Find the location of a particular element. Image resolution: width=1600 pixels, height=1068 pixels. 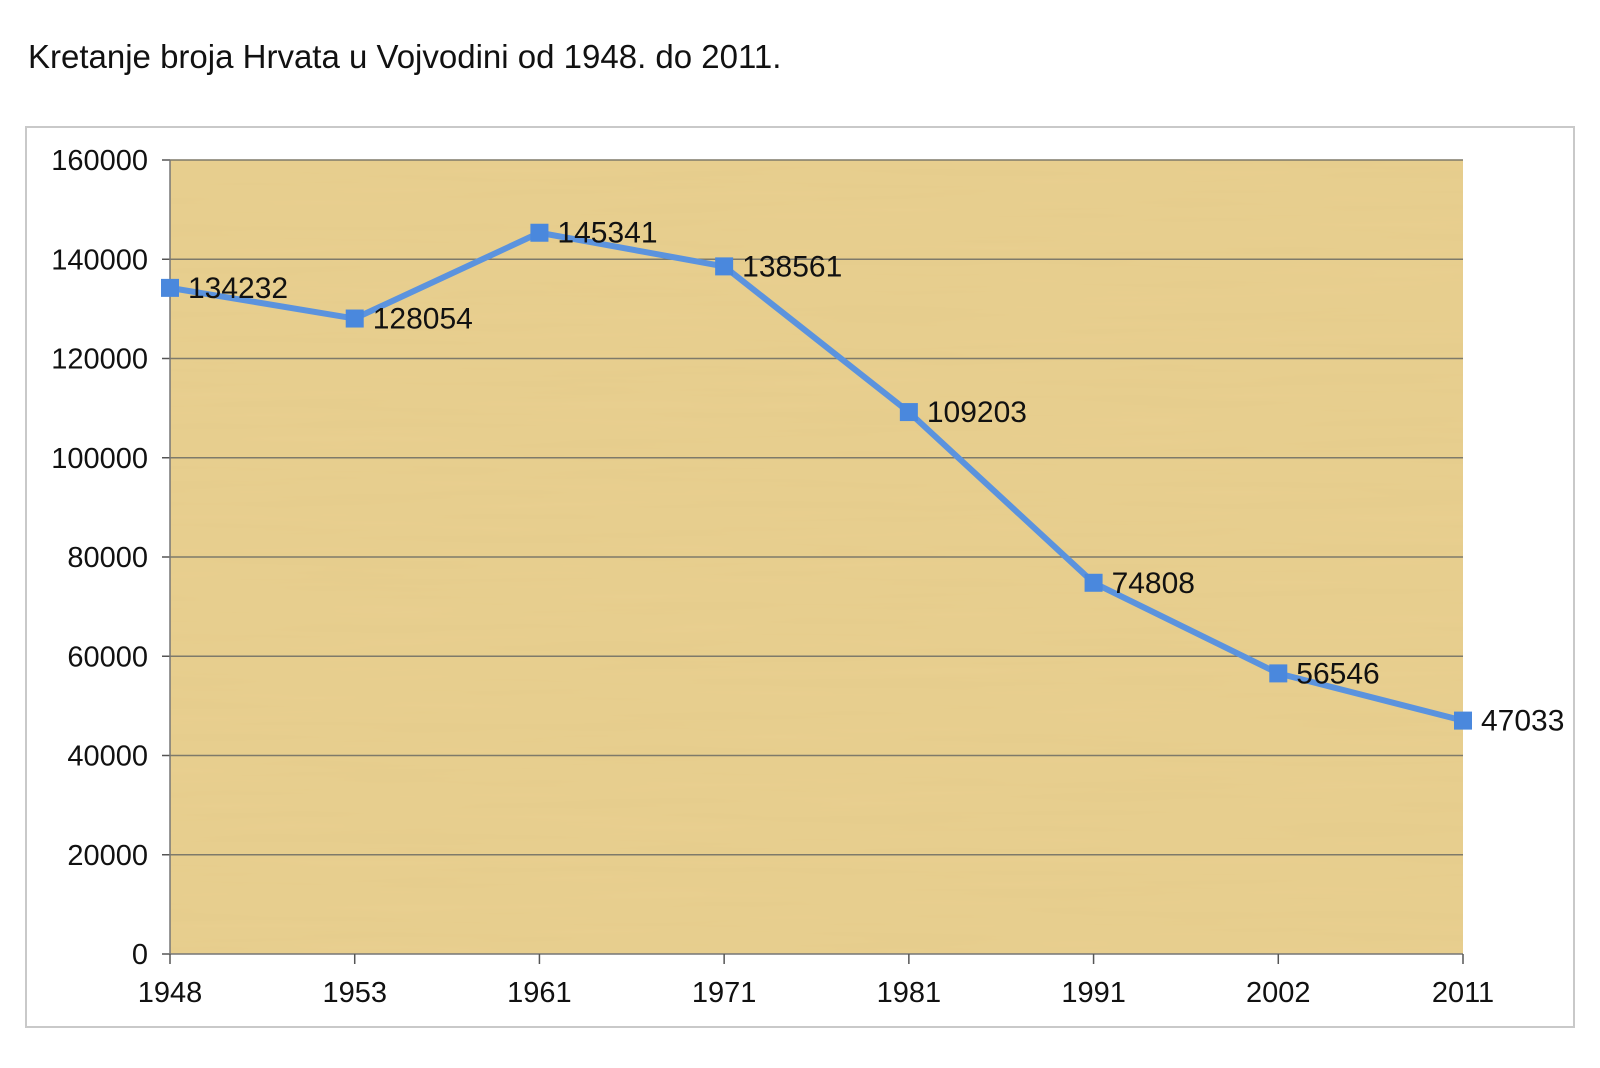

x-tick-label: 1961 is located at coordinates (539, 993).